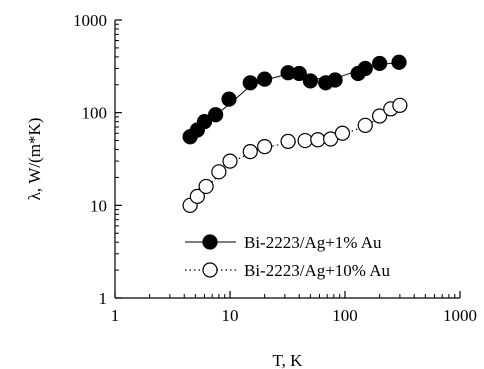 This screenshot has height=369, width=484. Describe the element at coordinates (34, 159) in the screenshot. I see `y-axis-label: λ, W/(m*K)` at that location.